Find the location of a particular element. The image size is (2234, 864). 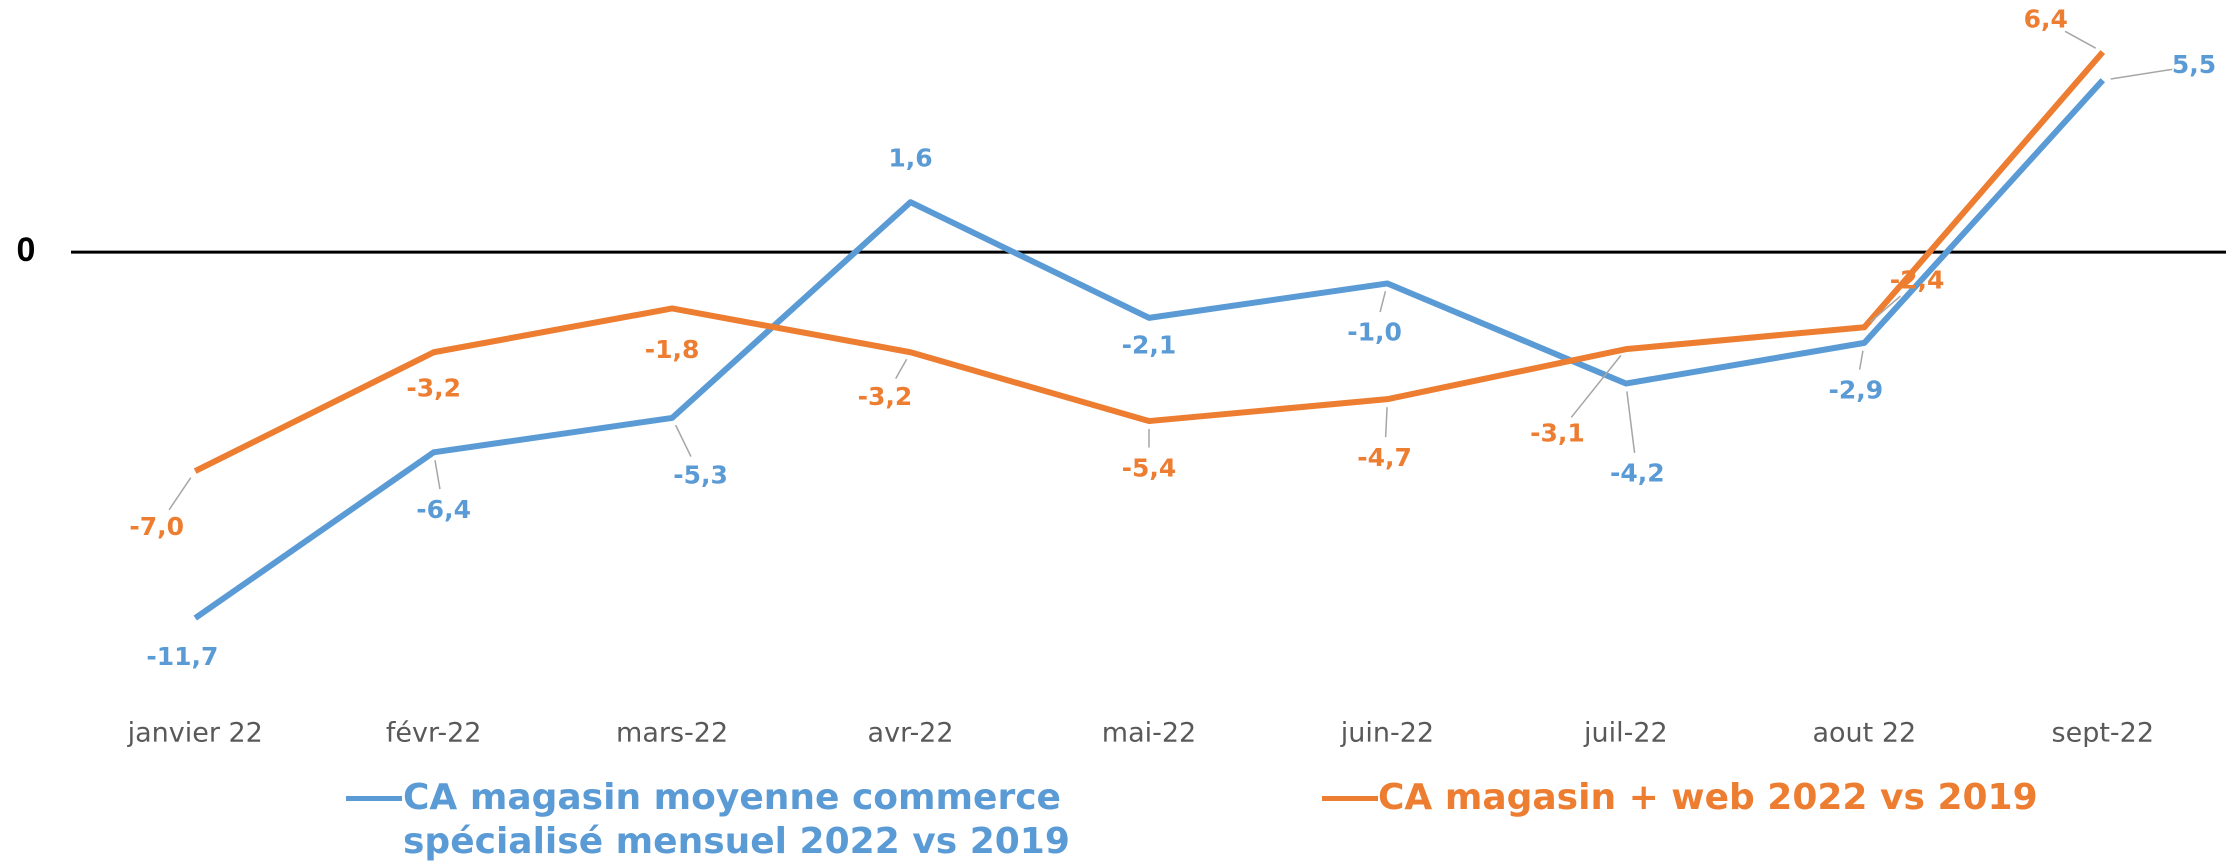

x-tick-label: avr-22 is located at coordinates (911, 733).